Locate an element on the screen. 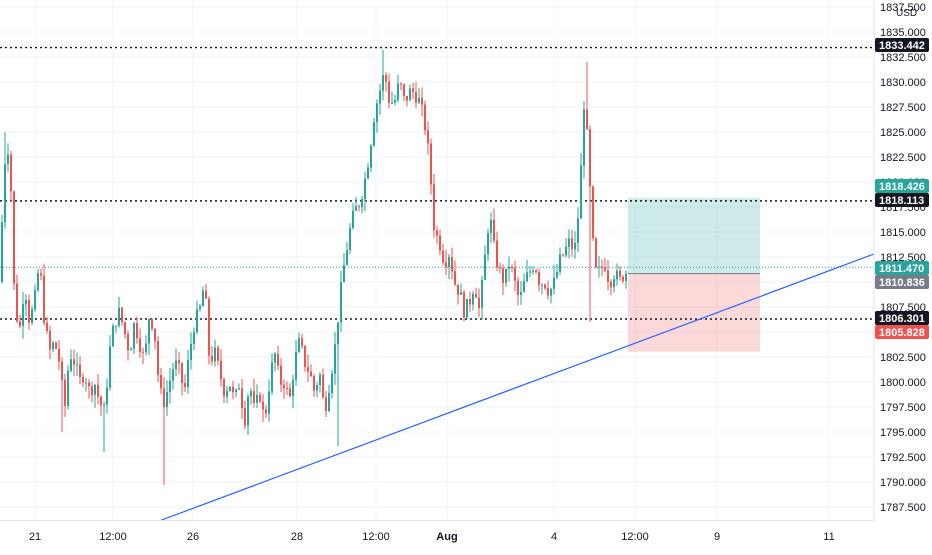 This screenshot has width=932, height=555. position-tool is located at coordinates (694, 274).